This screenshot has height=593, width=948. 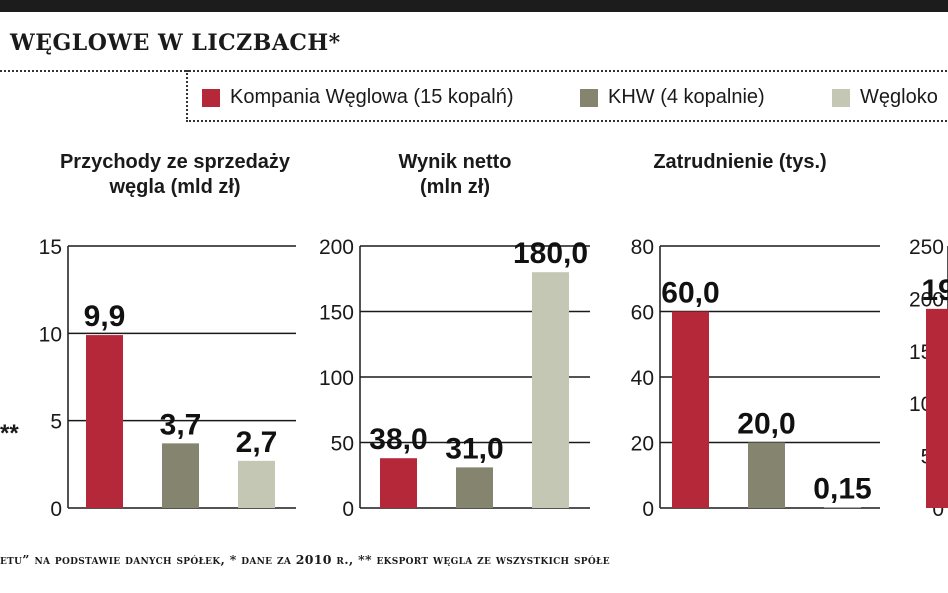 I want to click on data-label: 2,7, so click(x=257, y=442).